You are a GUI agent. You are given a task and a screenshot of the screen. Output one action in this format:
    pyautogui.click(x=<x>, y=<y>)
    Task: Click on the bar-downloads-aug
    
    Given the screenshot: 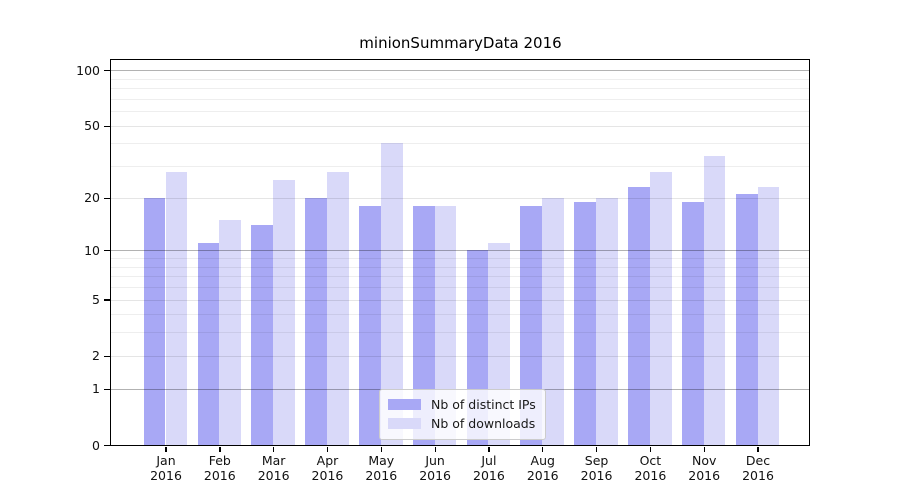 What is the action you would take?
    pyautogui.click(x=553, y=321)
    